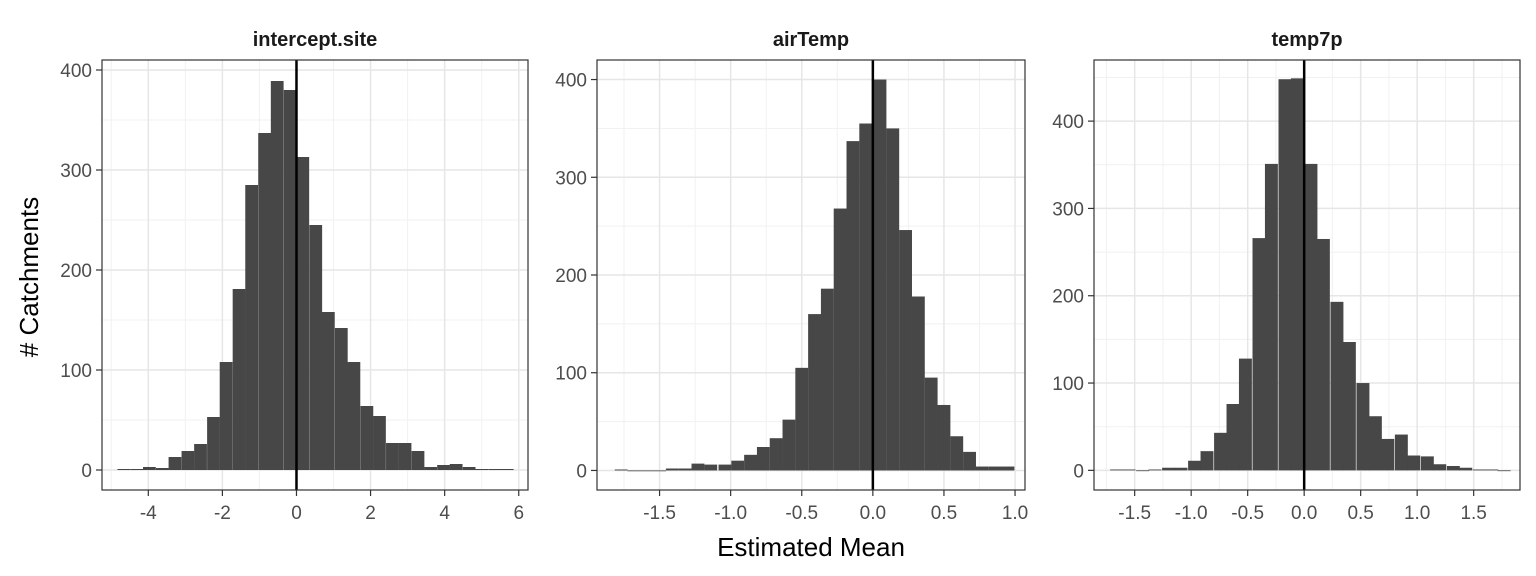 The image size is (1536, 576). Describe the element at coordinates (296, 513) in the screenshot. I see `x-tick-label: 0` at that location.